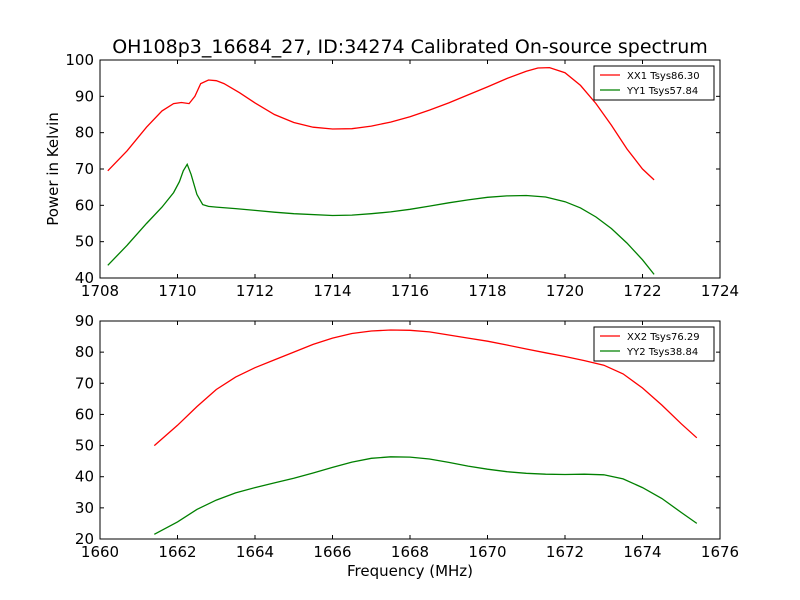 Image resolution: width=800 pixels, height=600 pixels. Describe the element at coordinates (565, 552) in the screenshot. I see `x-tick-label: 1672` at that location.